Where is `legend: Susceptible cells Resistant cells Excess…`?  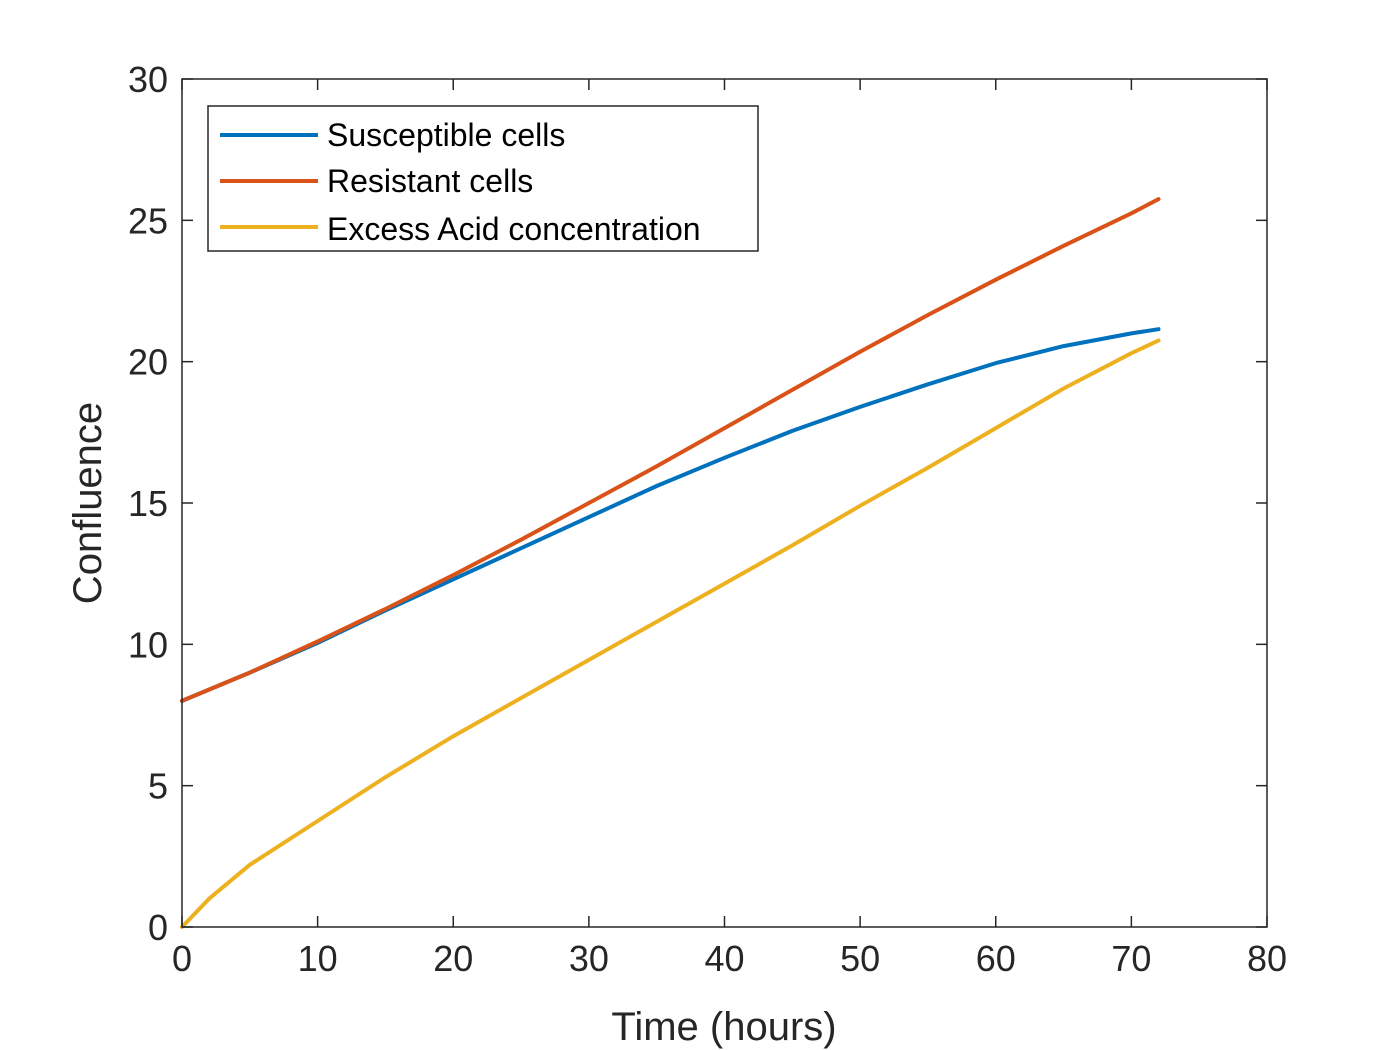
legend: Susceptible cells Resistant cells Excess… is located at coordinates (483, 178).